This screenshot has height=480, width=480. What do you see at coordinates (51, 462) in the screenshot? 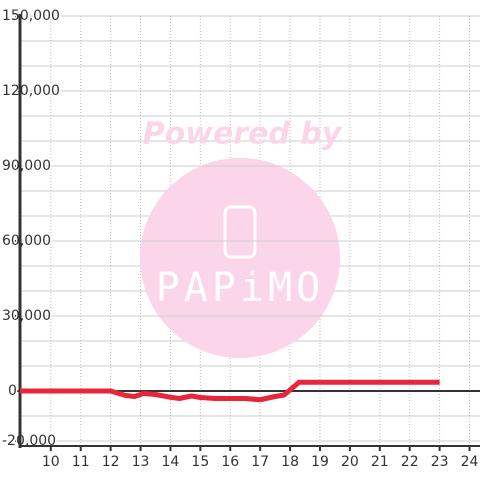
I see `x-tick-label: 10` at bounding box center [51, 462].